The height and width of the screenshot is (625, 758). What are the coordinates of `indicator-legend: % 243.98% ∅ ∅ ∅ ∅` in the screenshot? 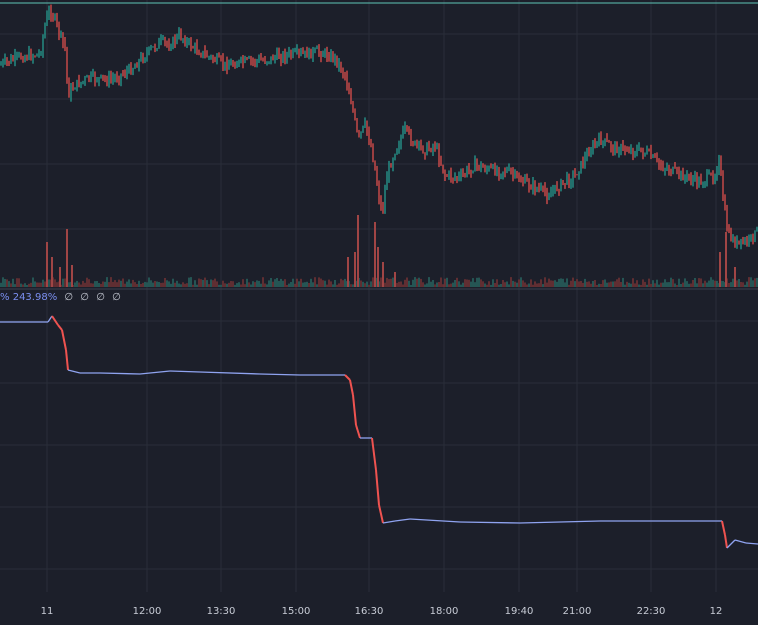 It's located at (60, 297).